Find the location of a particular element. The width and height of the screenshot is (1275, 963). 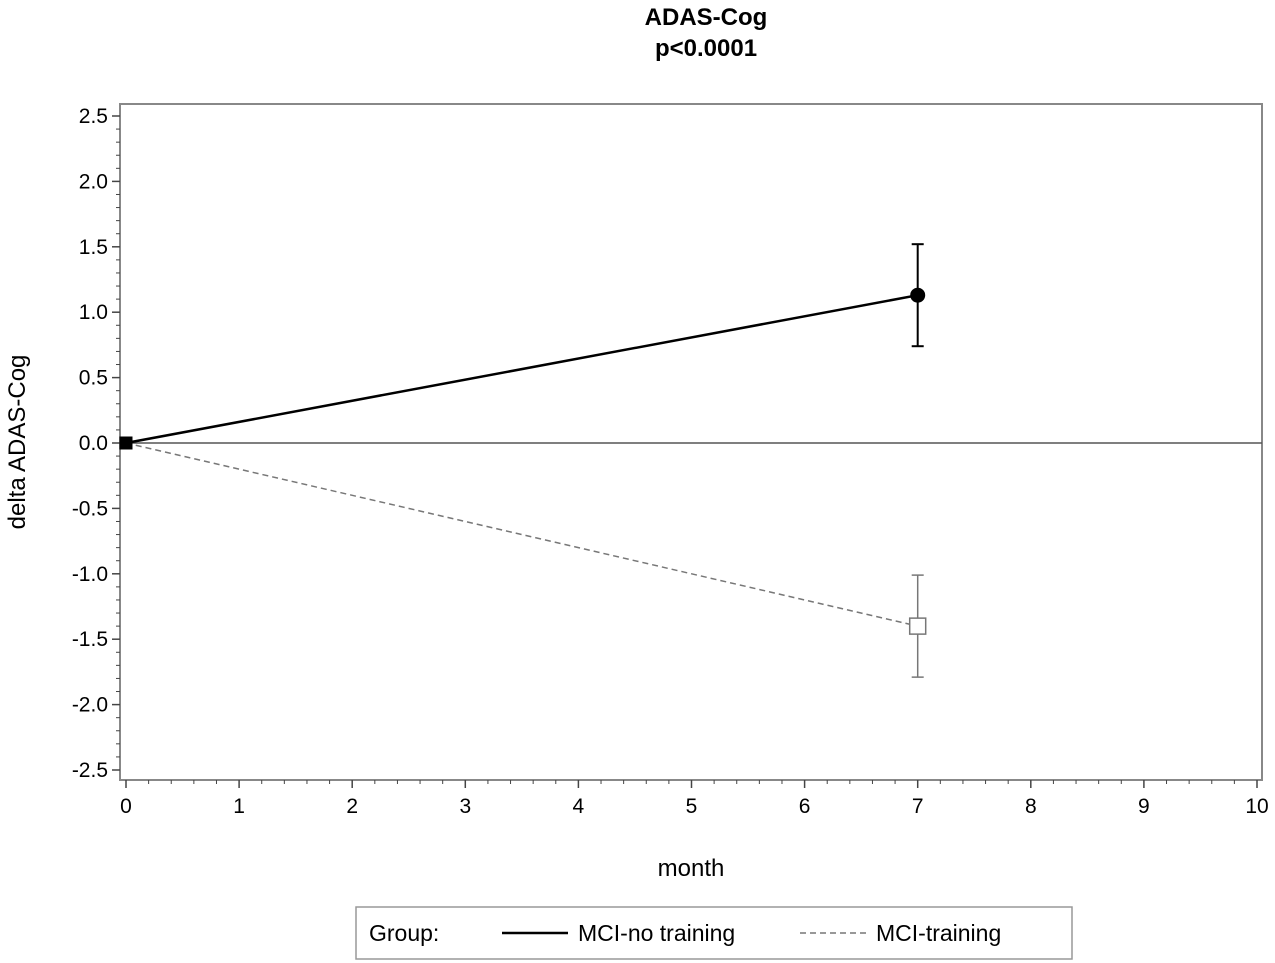

x-axis: 0 1 2 3 4 5 6 7 8 9 10 is located at coordinates (694, 799).